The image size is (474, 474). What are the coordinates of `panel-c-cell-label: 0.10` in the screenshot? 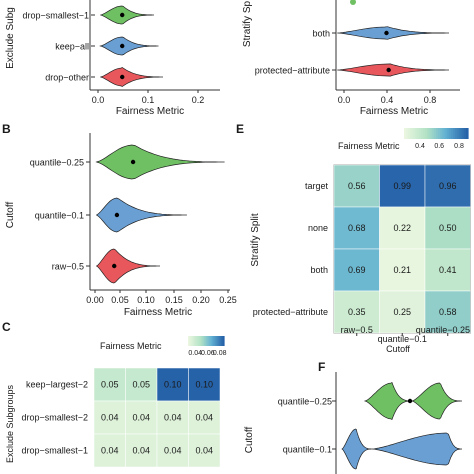 It's located at (173, 385).